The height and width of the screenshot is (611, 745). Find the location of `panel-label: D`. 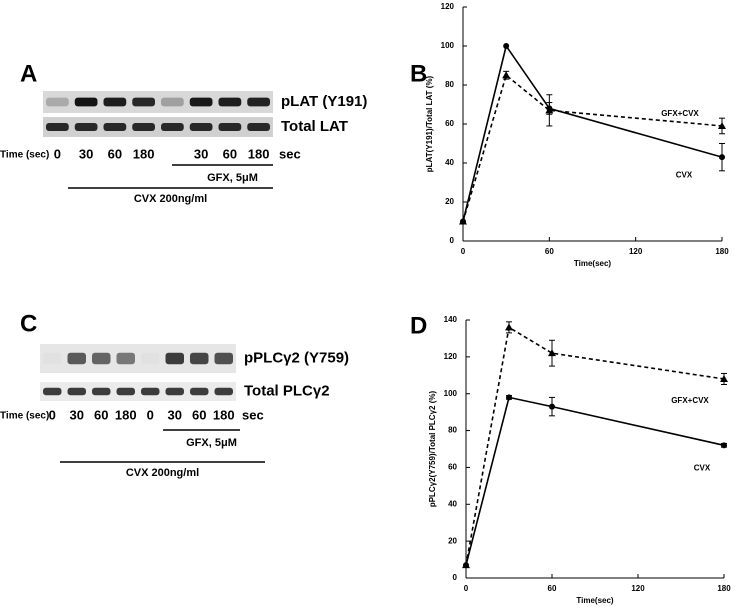

panel-label: D is located at coordinates (418, 325).